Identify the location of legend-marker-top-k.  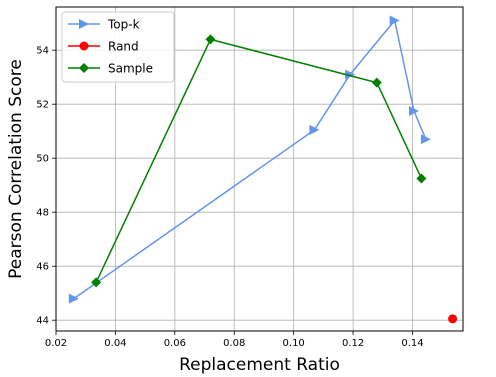
(84, 24).